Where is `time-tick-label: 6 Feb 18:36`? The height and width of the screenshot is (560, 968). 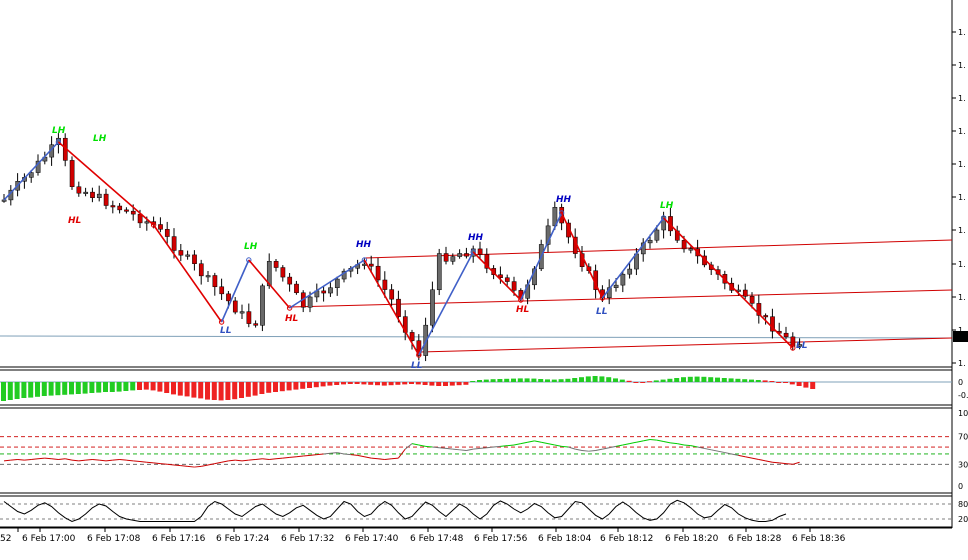 time-tick-label: 6 Feb 18:36 is located at coordinates (819, 539).